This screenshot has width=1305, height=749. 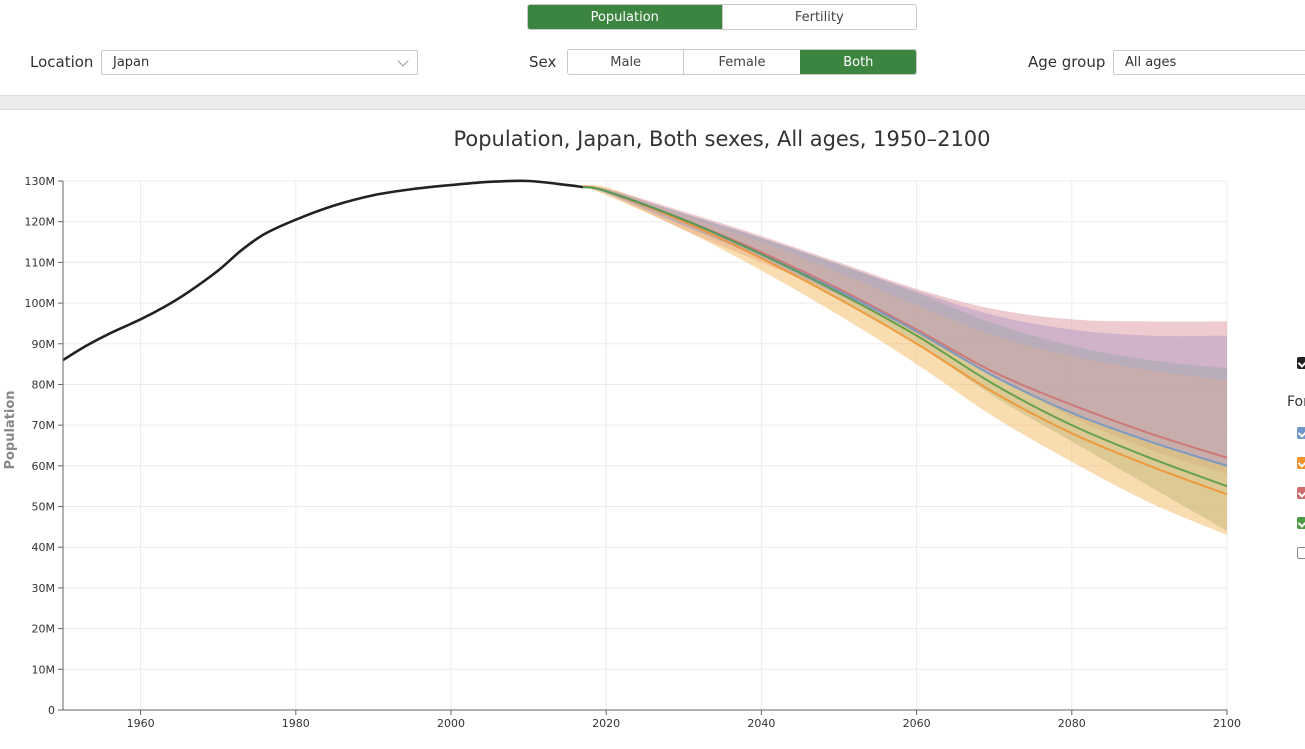 What do you see at coordinates (62, 62) in the screenshot?
I see `location-label: Location` at bounding box center [62, 62].